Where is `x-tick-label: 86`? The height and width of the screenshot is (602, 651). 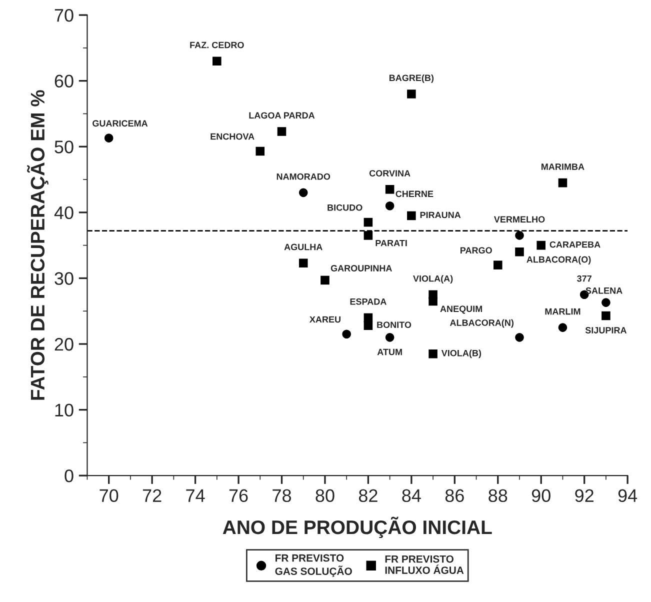
x-tick-label: 86 is located at coordinates (454, 495).